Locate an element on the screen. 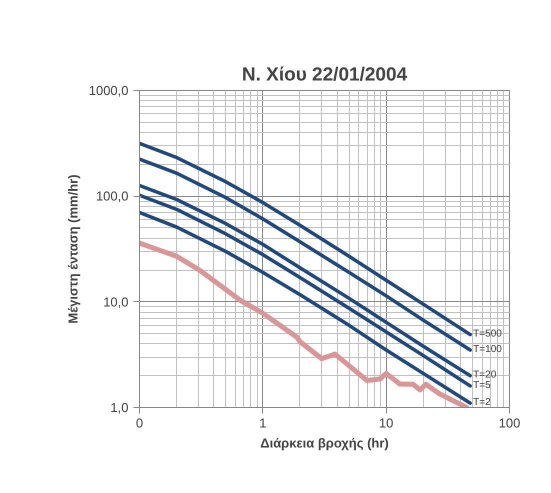 The height and width of the screenshot is (493, 551). series-label: T=500 is located at coordinates (487, 334).